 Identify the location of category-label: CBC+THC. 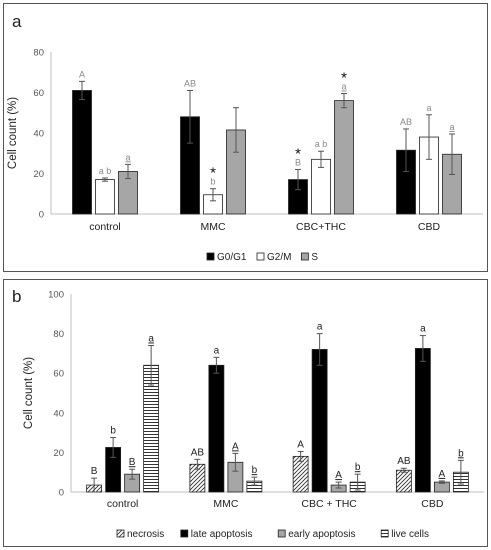
(321, 227).